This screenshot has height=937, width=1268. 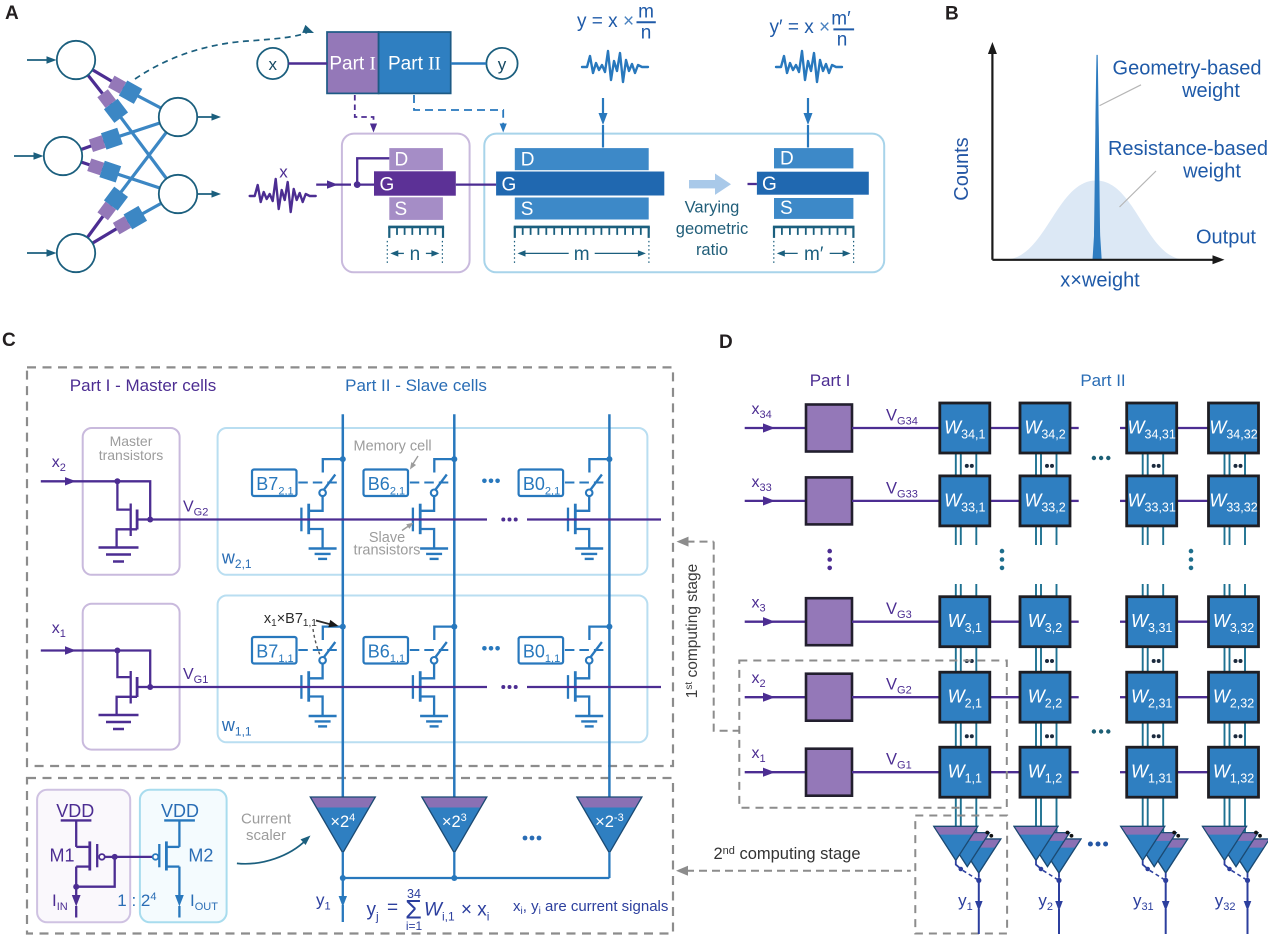 I want to click on svg-text: Resistance-based, so click(x=1188, y=149).